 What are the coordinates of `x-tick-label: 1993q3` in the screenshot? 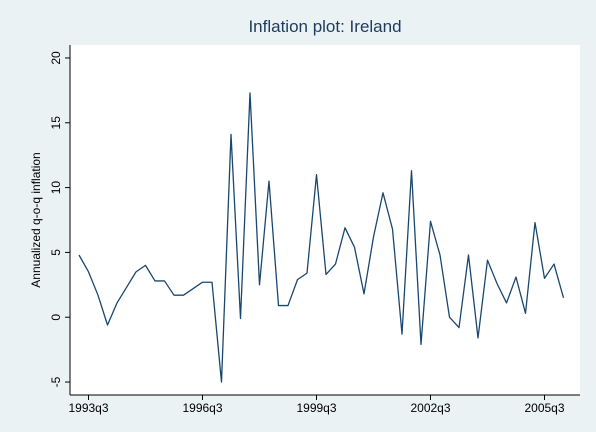 It's located at (88, 408).